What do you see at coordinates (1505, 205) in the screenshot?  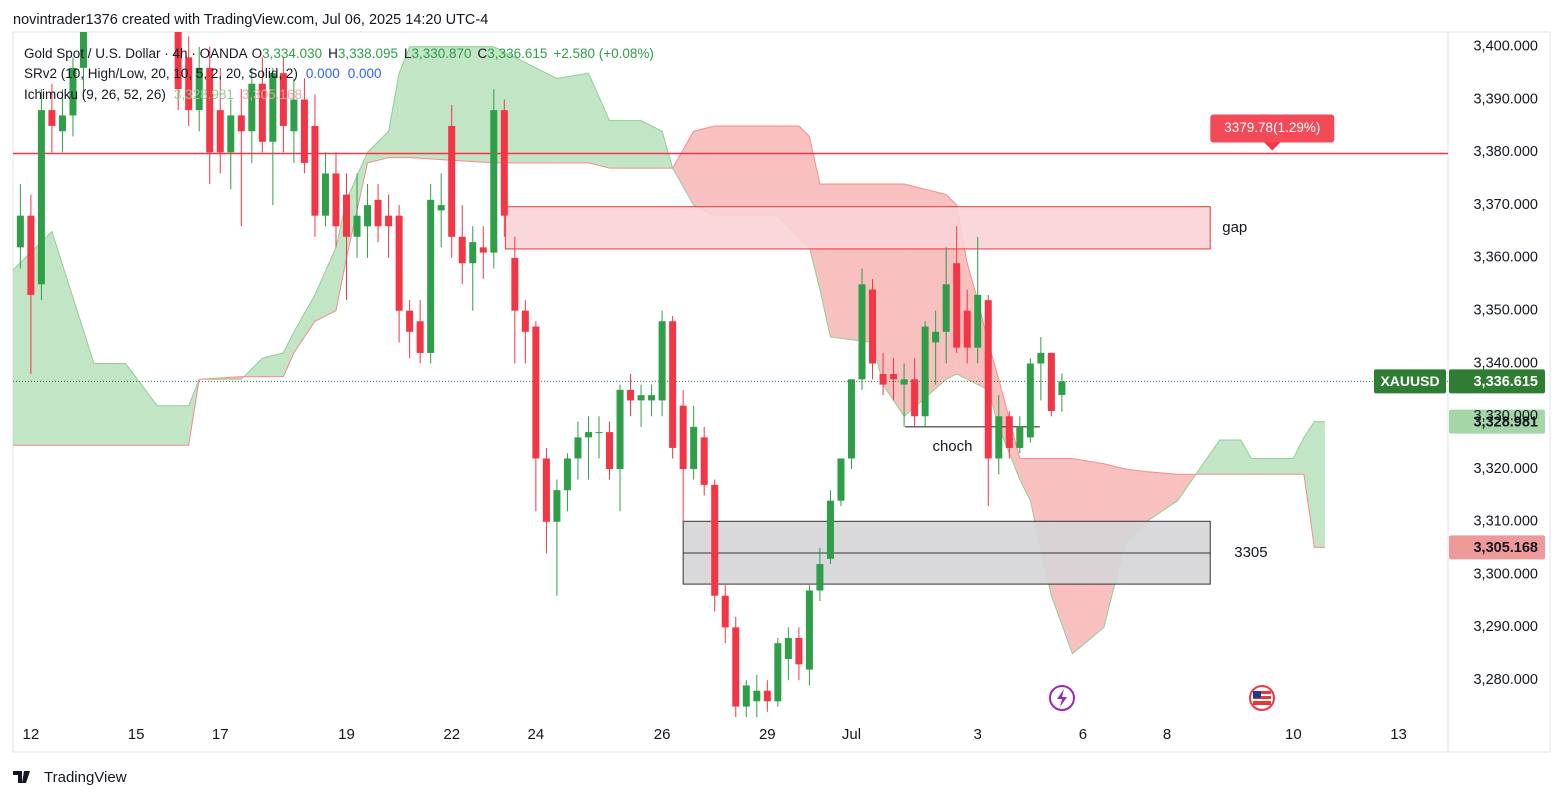 I see `y-tick-label: 3,370.000` at bounding box center [1505, 205].